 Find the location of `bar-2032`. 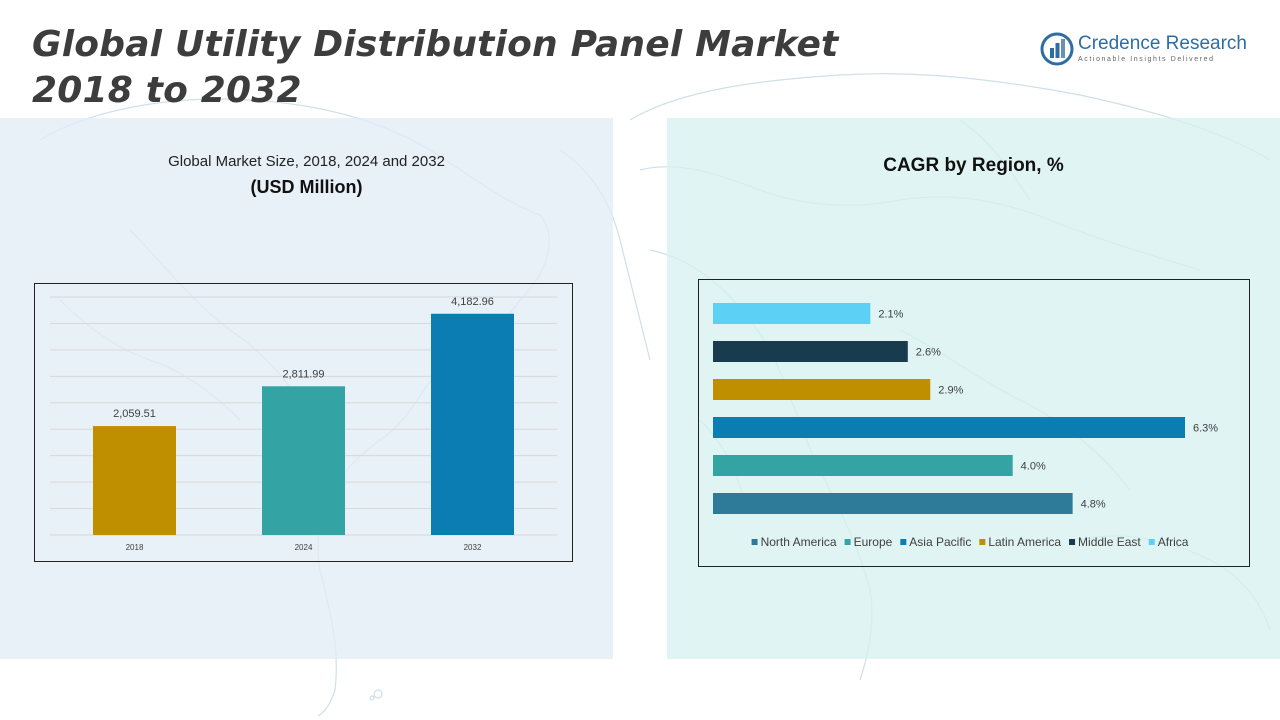

bar-2032 is located at coordinates (472, 424).